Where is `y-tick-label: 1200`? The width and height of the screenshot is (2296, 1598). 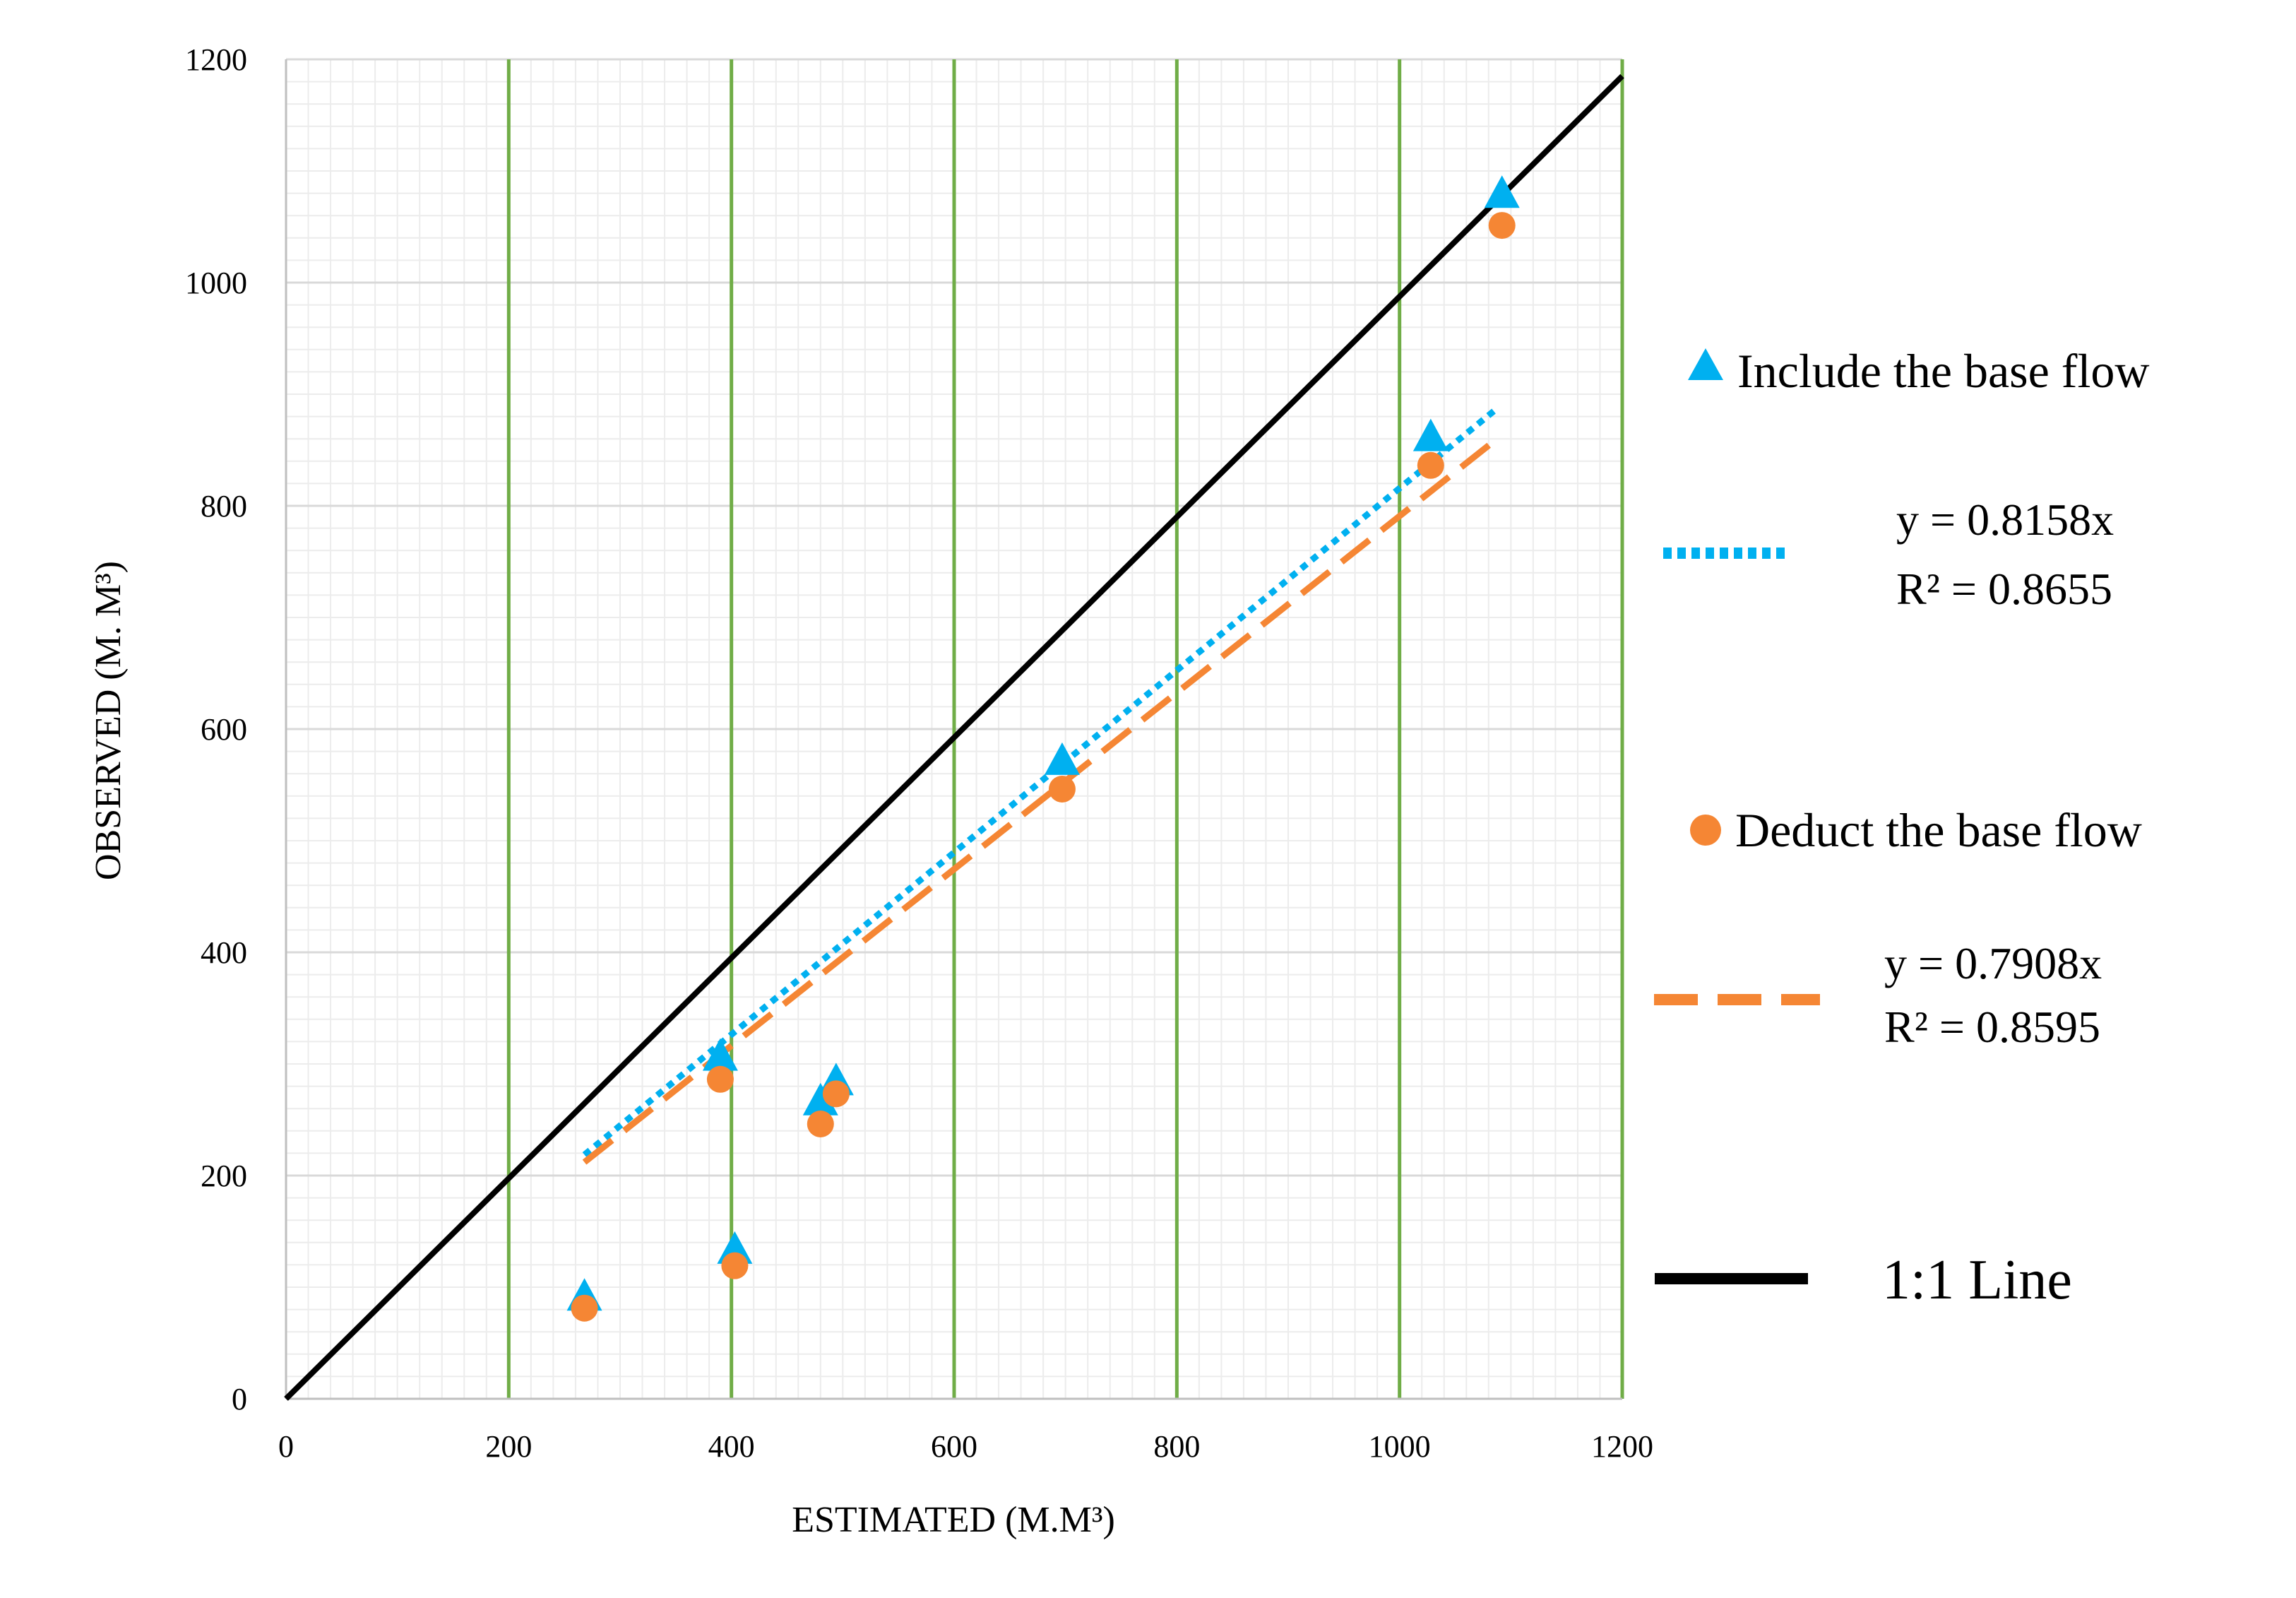
y-tick-label: 1200 is located at coordinates (216, 60).